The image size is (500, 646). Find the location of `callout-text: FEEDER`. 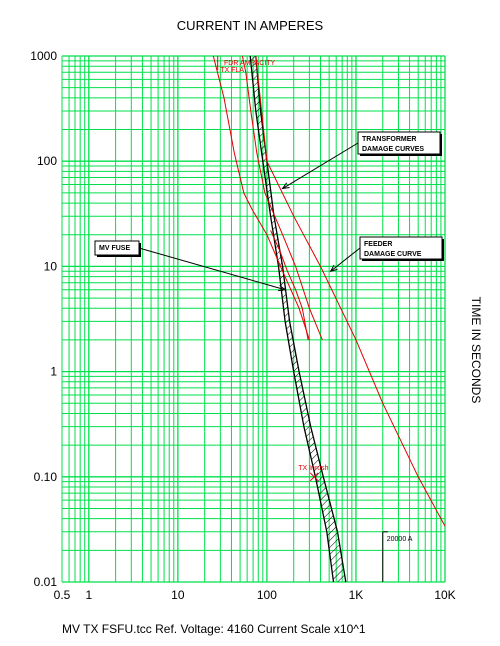

callout-text: FEEDER is located at coordinates (378, 244).